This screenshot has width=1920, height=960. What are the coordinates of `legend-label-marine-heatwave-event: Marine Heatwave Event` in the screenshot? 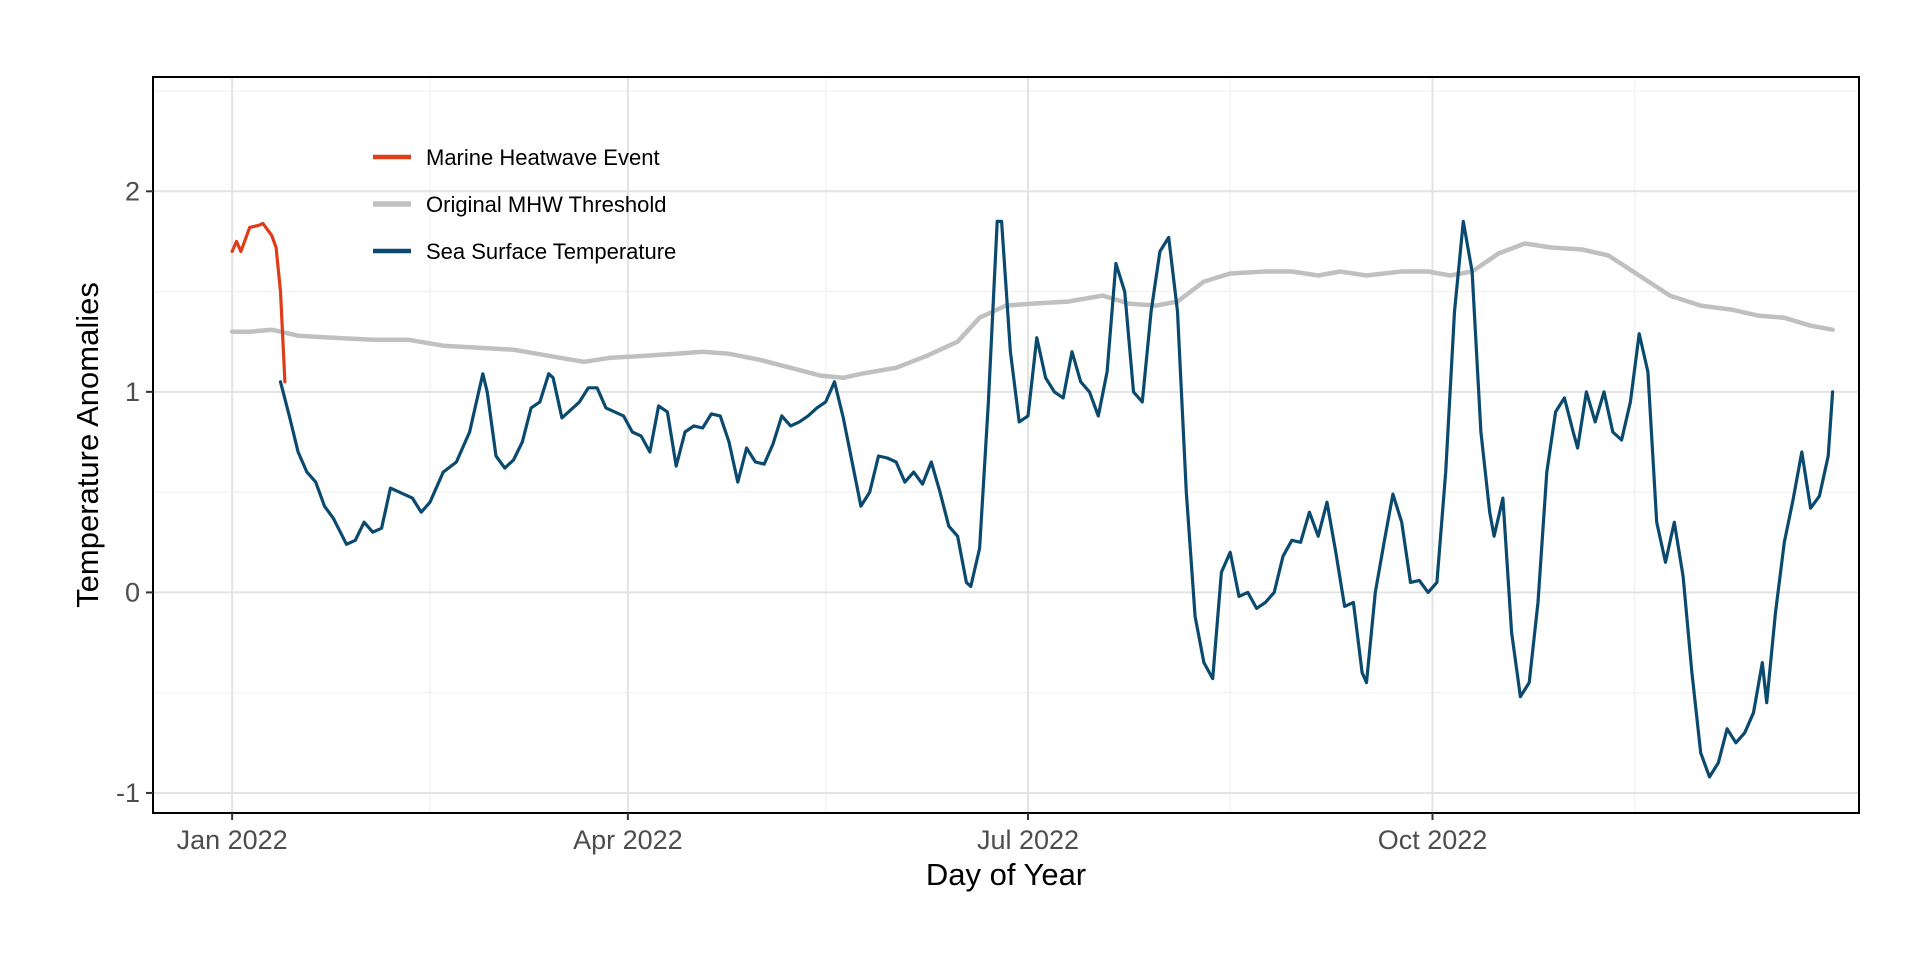 It's located at (543, 157).